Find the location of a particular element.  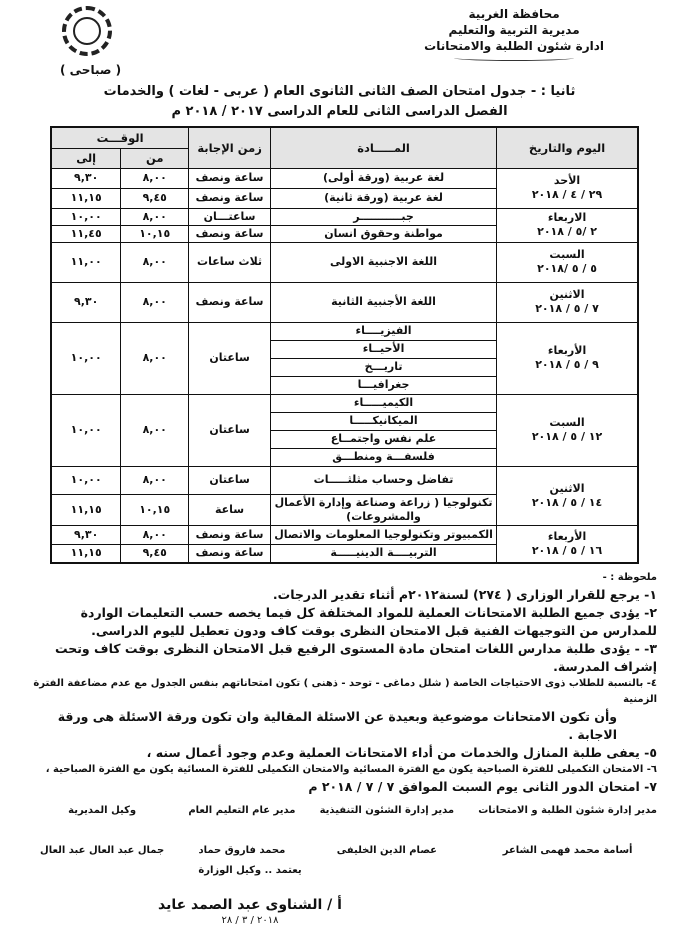

header-line: مديرية التربية والتعليم is located at coordinates (514, 30).